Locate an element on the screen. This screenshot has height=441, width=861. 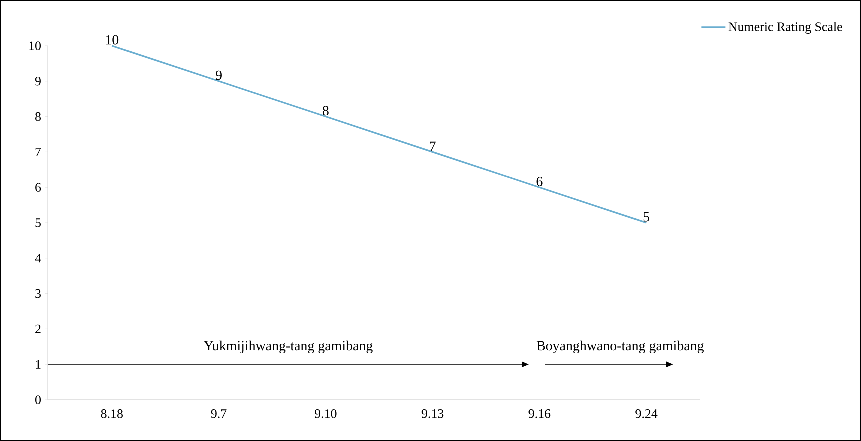
annotation: Boyanghwano-tang gamibang is located at coordinates (620, 347).